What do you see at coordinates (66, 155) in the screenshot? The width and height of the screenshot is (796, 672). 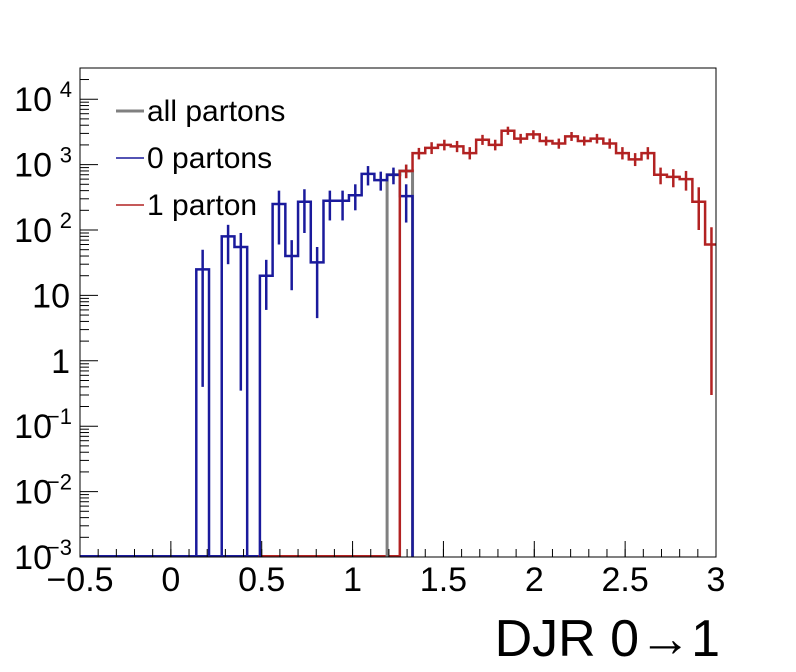 I see `y-tick-exponent: 3` at bounding box center [66, 155].